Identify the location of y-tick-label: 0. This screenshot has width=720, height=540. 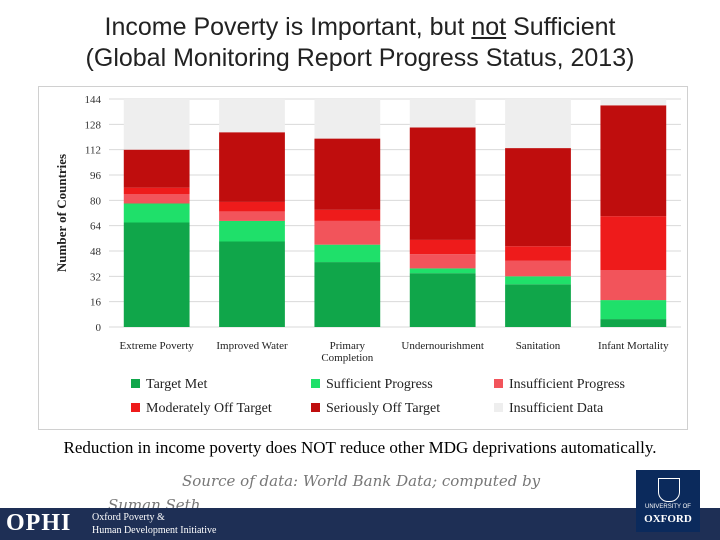
(99, 328).